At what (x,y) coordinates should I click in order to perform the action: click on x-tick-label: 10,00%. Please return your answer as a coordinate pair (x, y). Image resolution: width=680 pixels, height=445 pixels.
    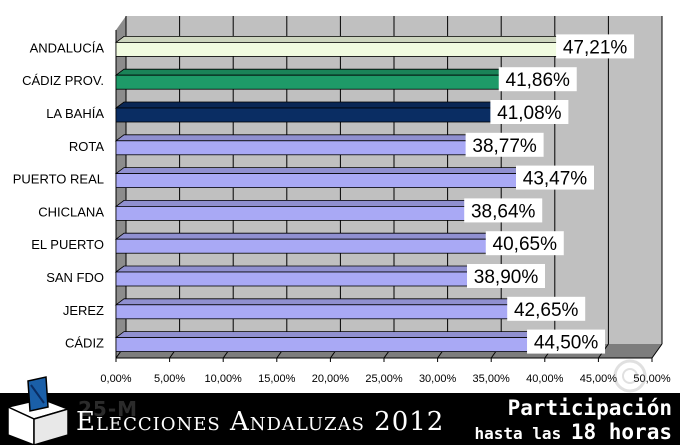
    Looking at the image, I should click on (224, 379).